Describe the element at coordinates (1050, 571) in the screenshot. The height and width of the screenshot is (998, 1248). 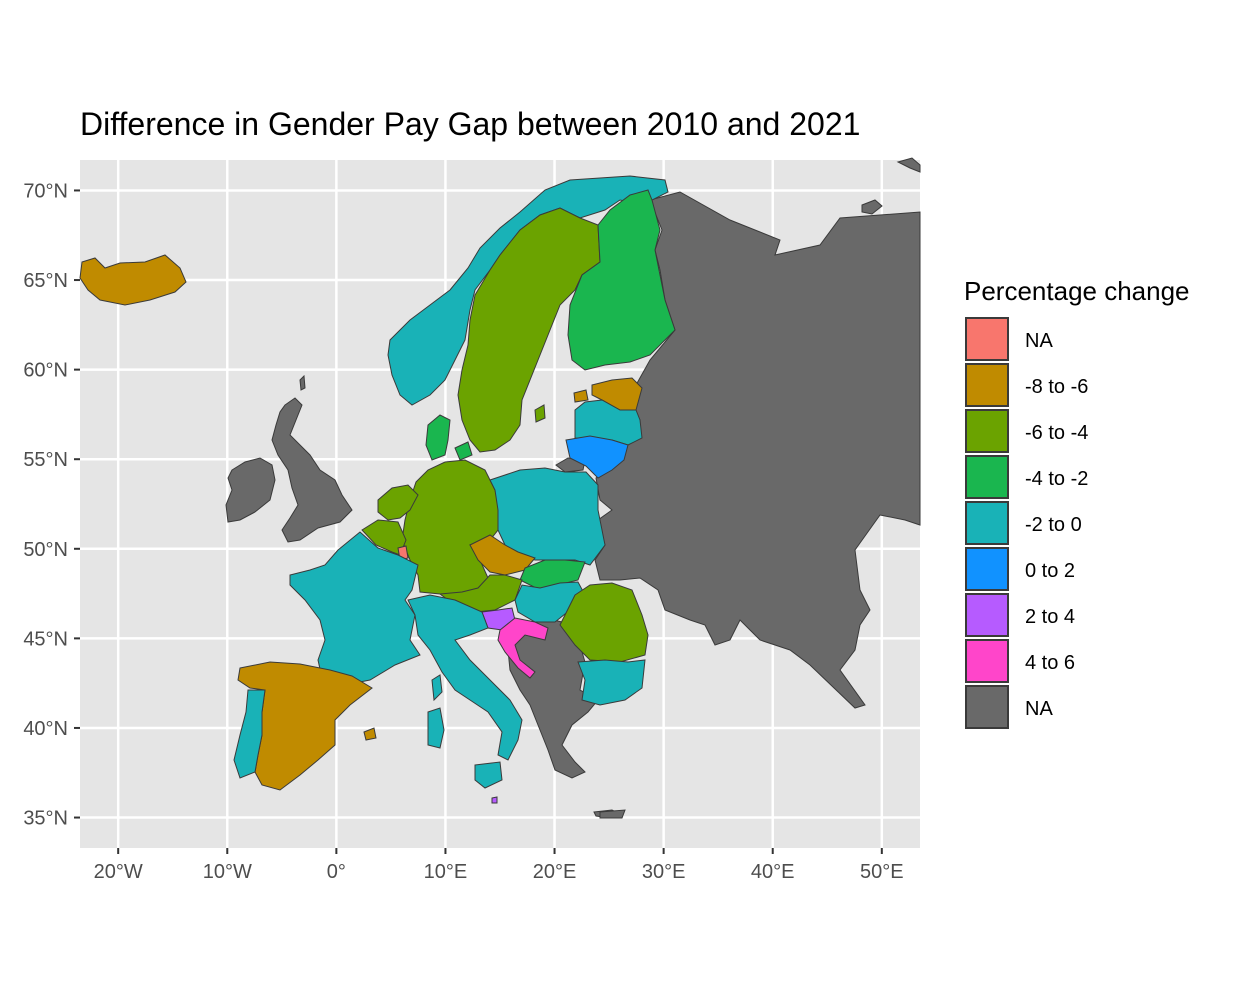
I see `legend-label: 0 to 2` at that location.